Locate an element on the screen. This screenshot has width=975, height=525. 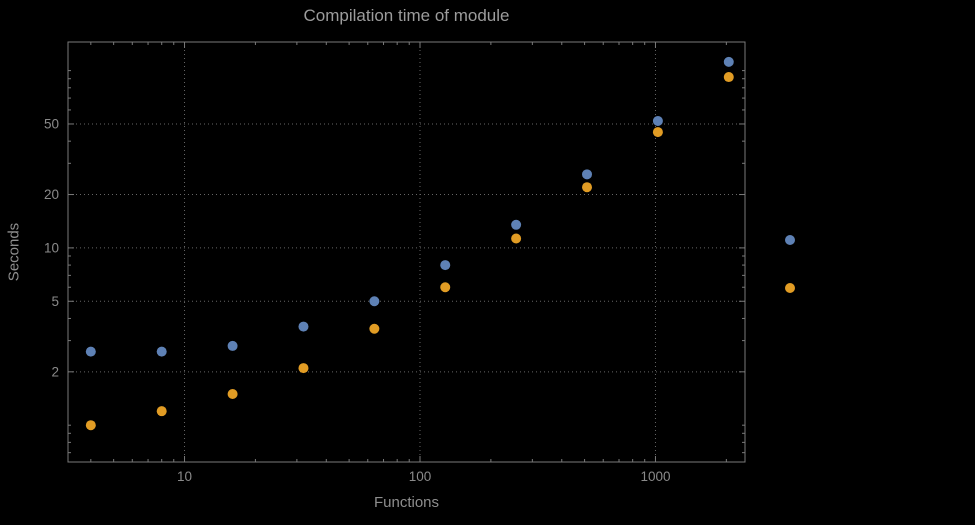
x-axis-label: Functions is located at coordinates (406, 502).